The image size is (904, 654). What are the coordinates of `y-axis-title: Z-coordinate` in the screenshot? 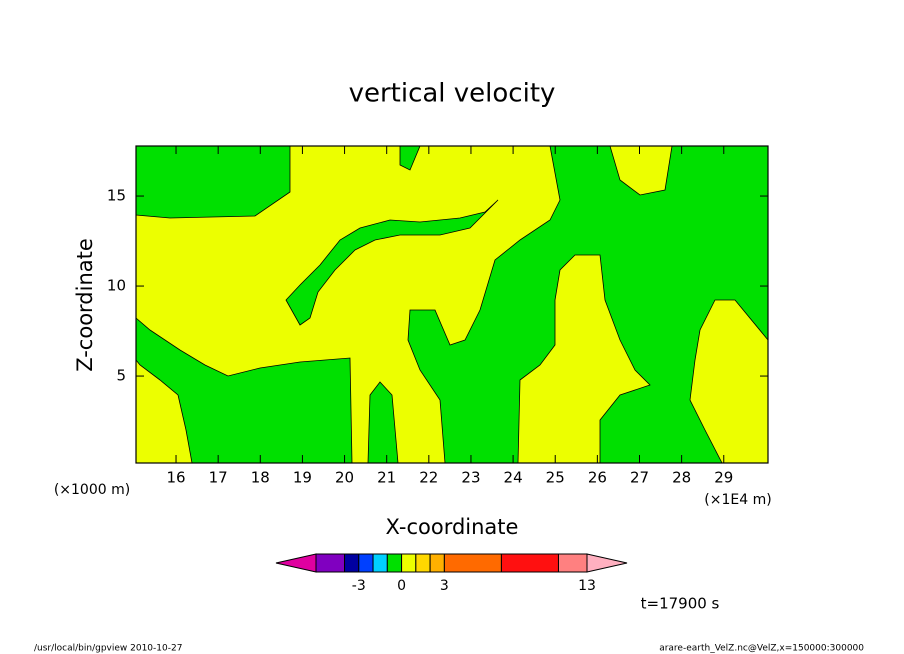 It's located at (85, 305).